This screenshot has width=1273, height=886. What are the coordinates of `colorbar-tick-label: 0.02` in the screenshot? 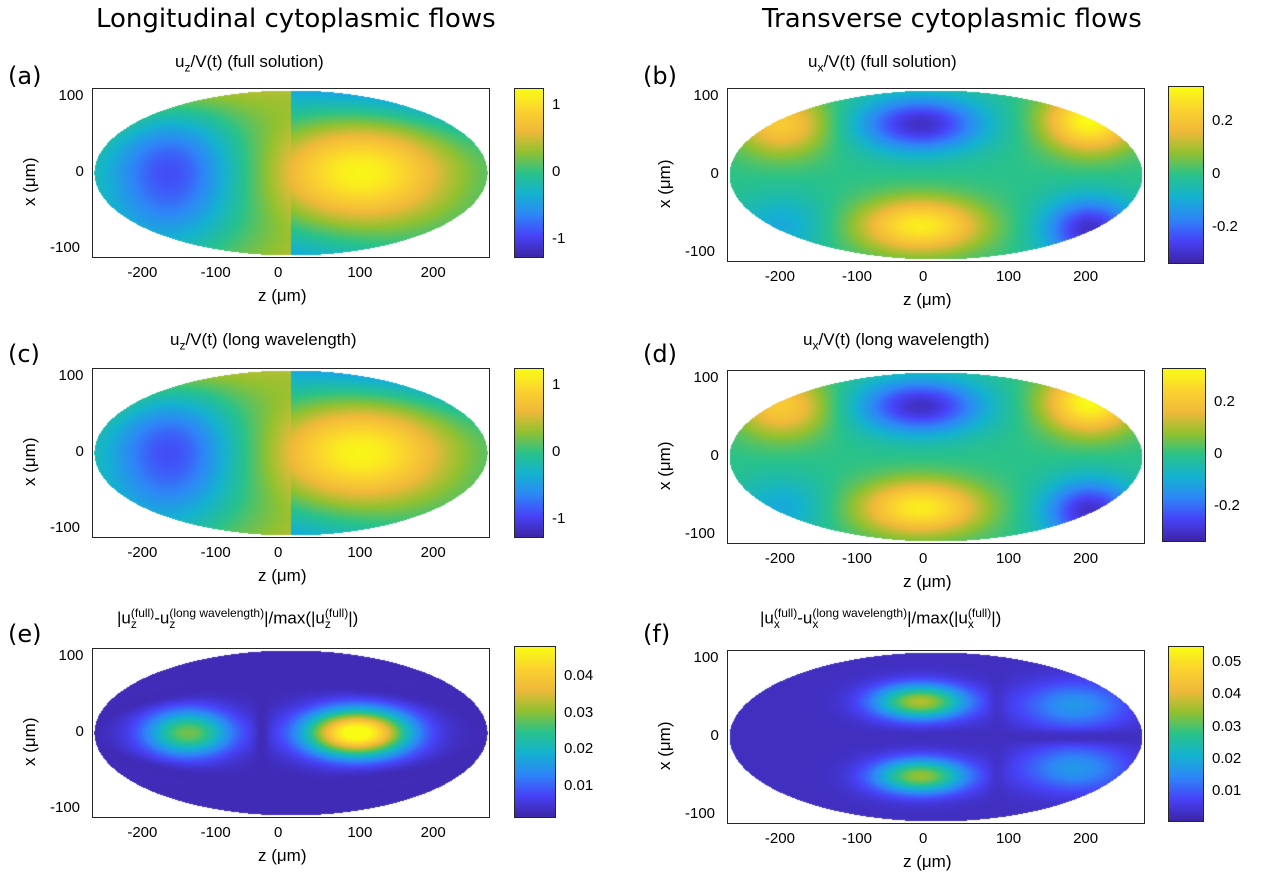 It's located at (579, 749).